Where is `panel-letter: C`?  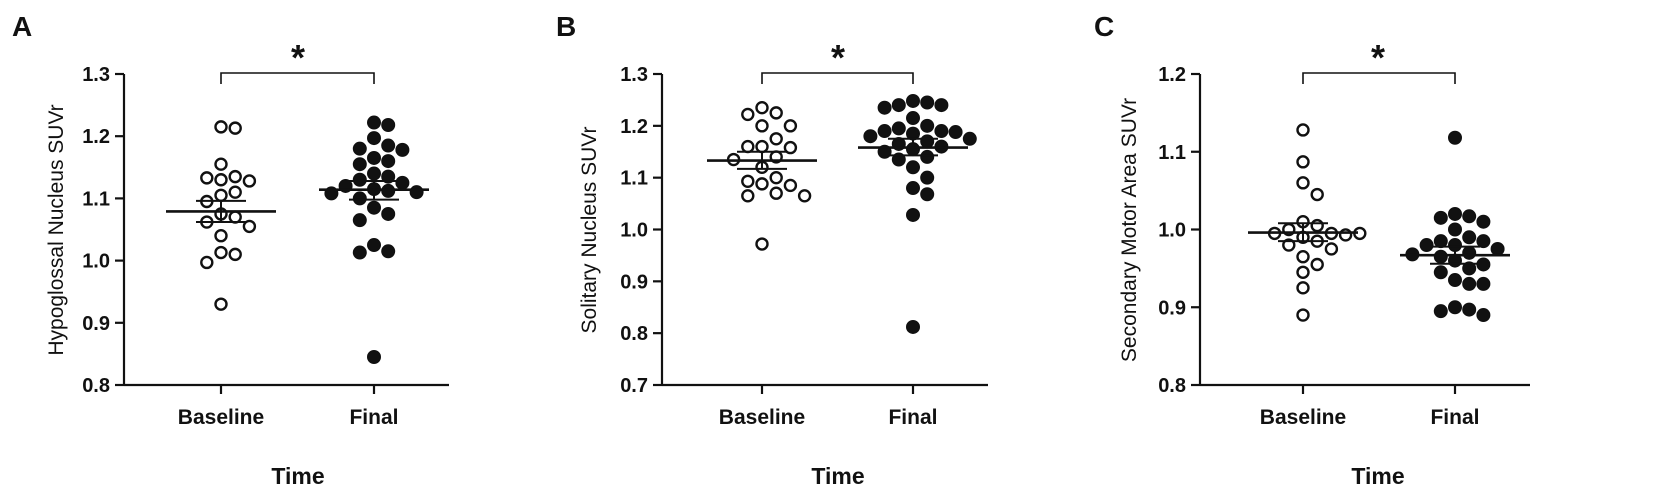
panel-letter: C is located at coordinates (1104, 26).